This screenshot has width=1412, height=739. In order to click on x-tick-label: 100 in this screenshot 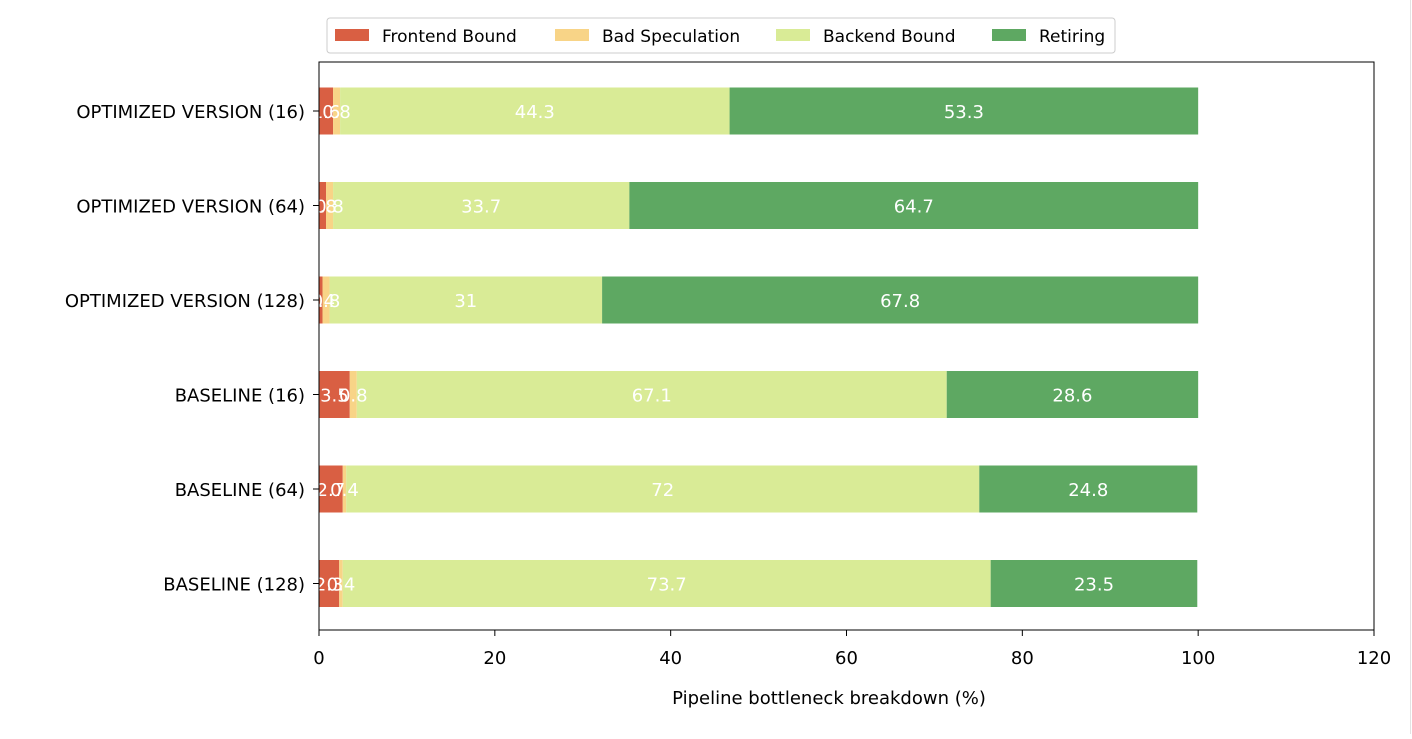, I will do `click(1198, 658)`.